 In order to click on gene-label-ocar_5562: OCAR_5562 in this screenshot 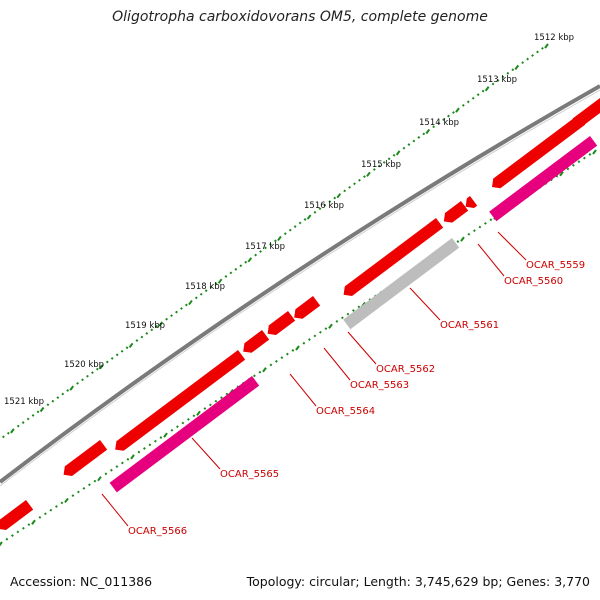, I will do `click(405, 369)`.